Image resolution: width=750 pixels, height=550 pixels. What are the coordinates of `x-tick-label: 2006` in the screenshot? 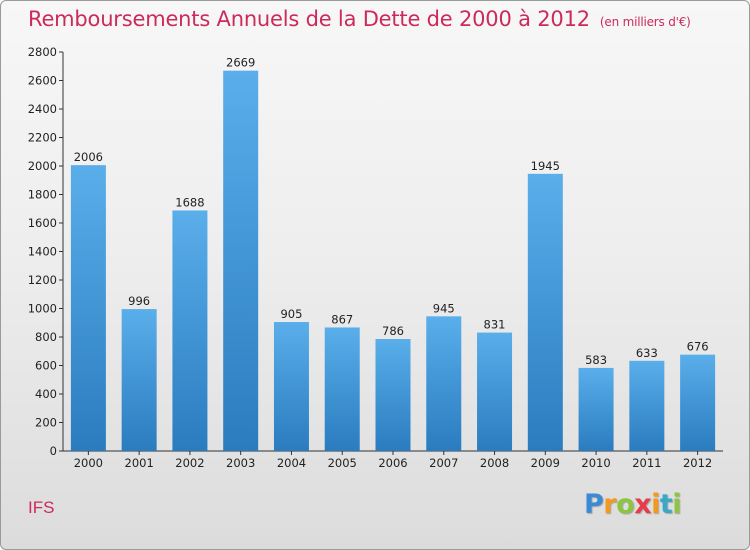 It's located at (392, 463).